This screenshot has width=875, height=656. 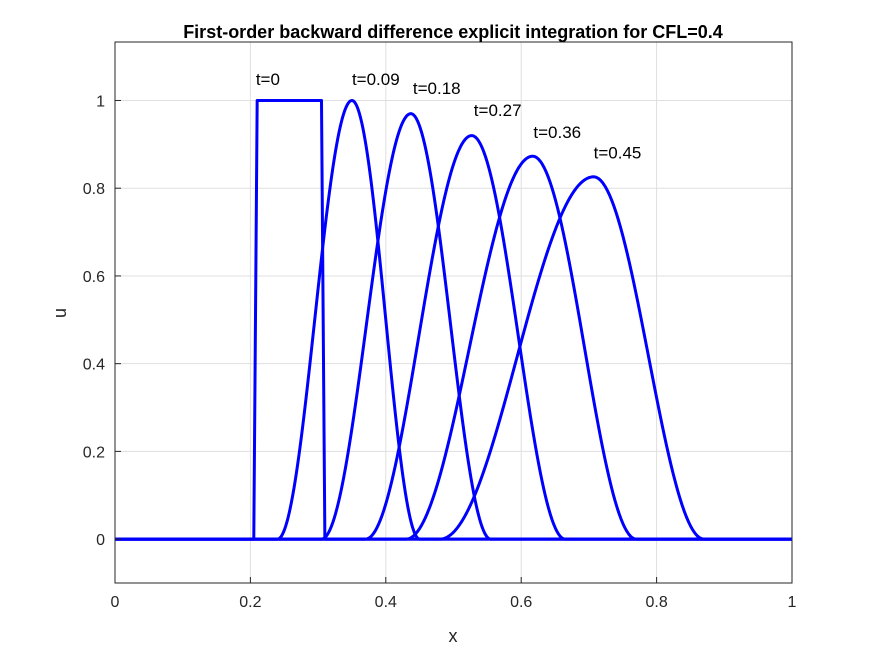 I want to click on y-tick-label: 0.6, so click(x=94, y=277).